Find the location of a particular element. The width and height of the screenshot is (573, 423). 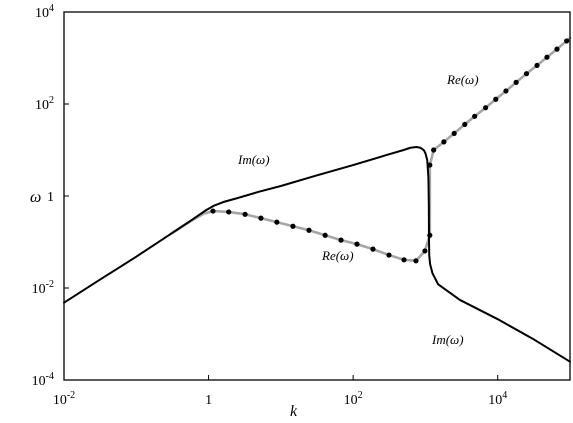

annotation-im-lower: Im(ω) is located at coordinates (447, 339).